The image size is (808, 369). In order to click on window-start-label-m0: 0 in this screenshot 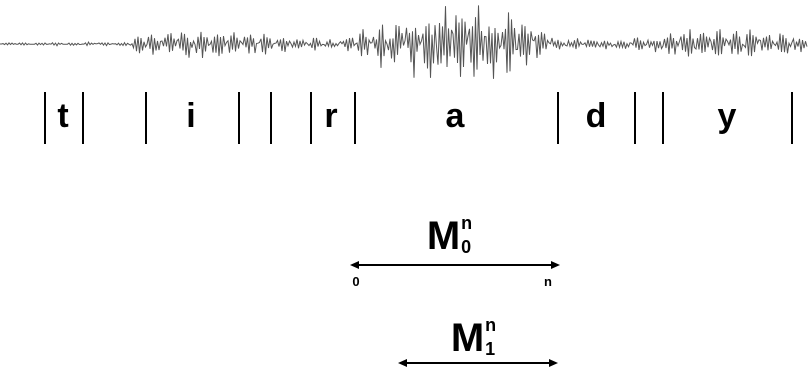, I will do `click(356, 281)`.